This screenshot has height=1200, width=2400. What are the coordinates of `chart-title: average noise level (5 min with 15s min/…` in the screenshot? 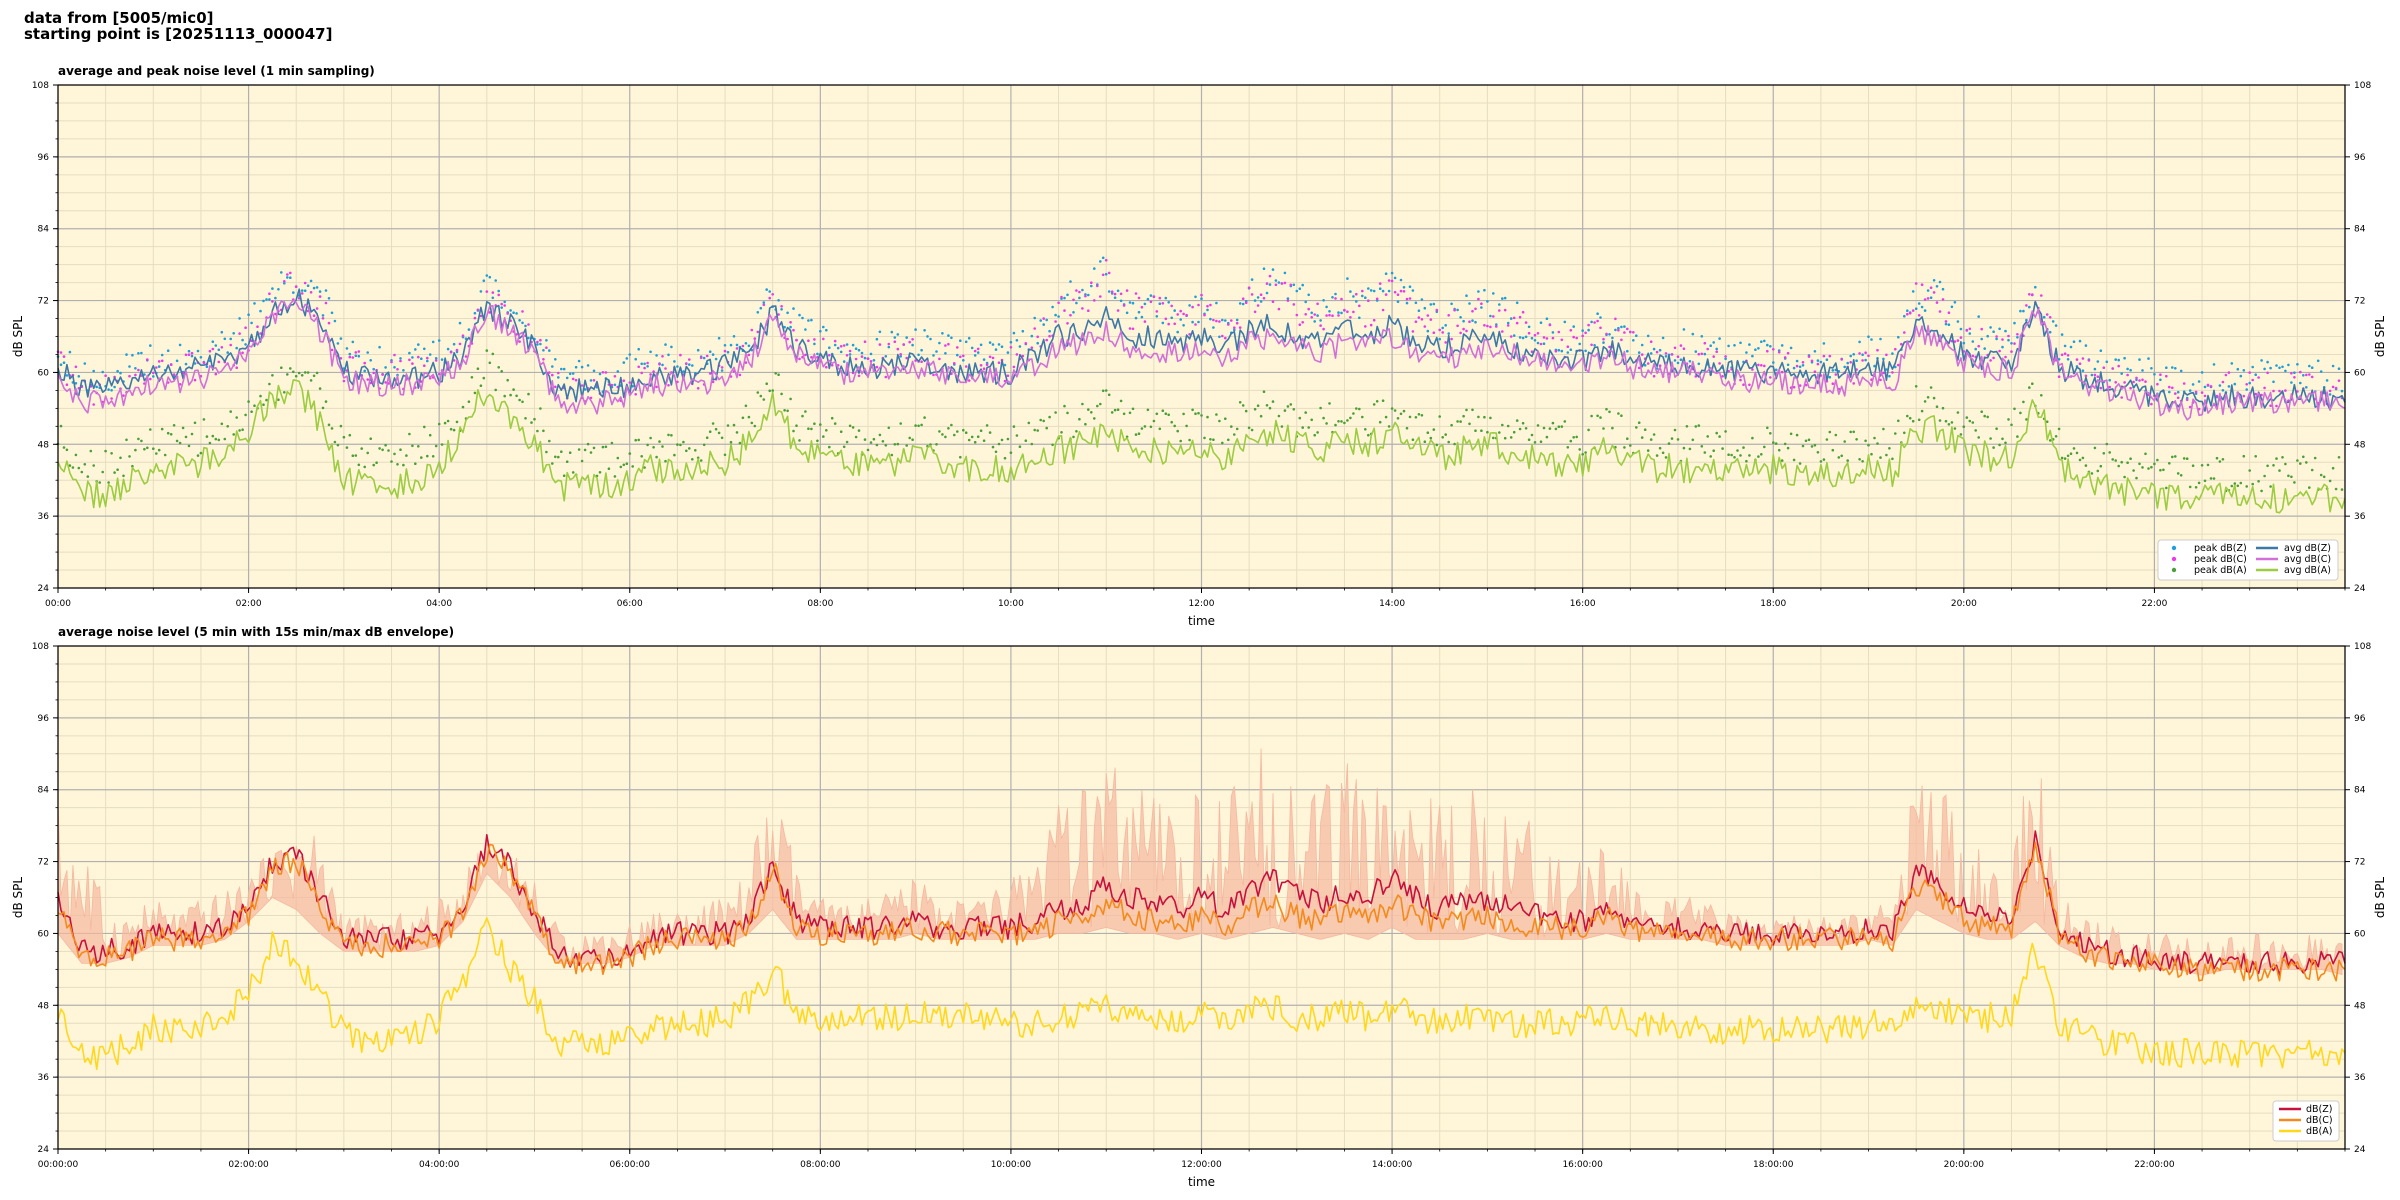 It's located at (256, 632).